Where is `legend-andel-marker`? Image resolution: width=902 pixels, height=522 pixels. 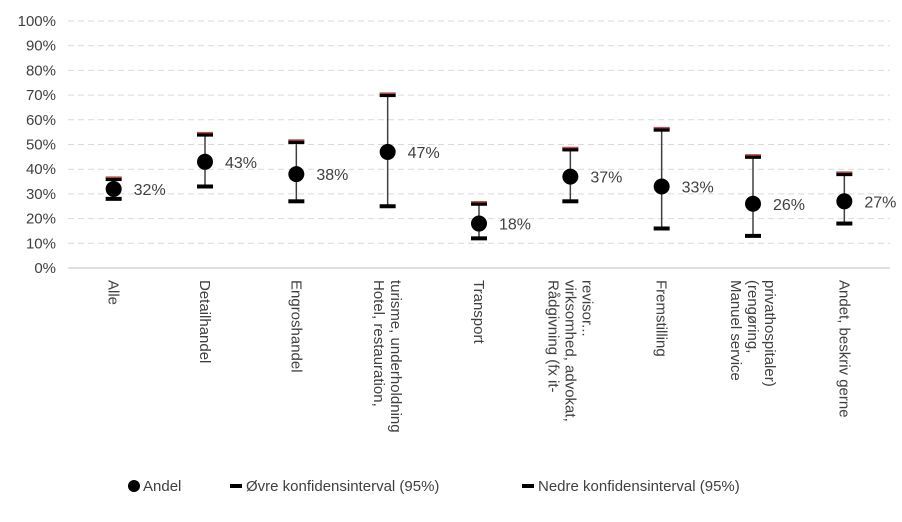
legend-andel-marker is located at coordinates (134, 486).